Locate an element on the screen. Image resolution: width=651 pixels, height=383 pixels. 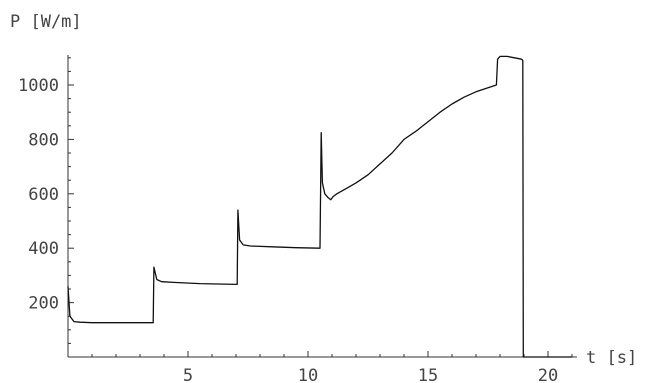
y-axis: 200 400 600 800 1000 P [W/m] is located at coordinates (46, 184).